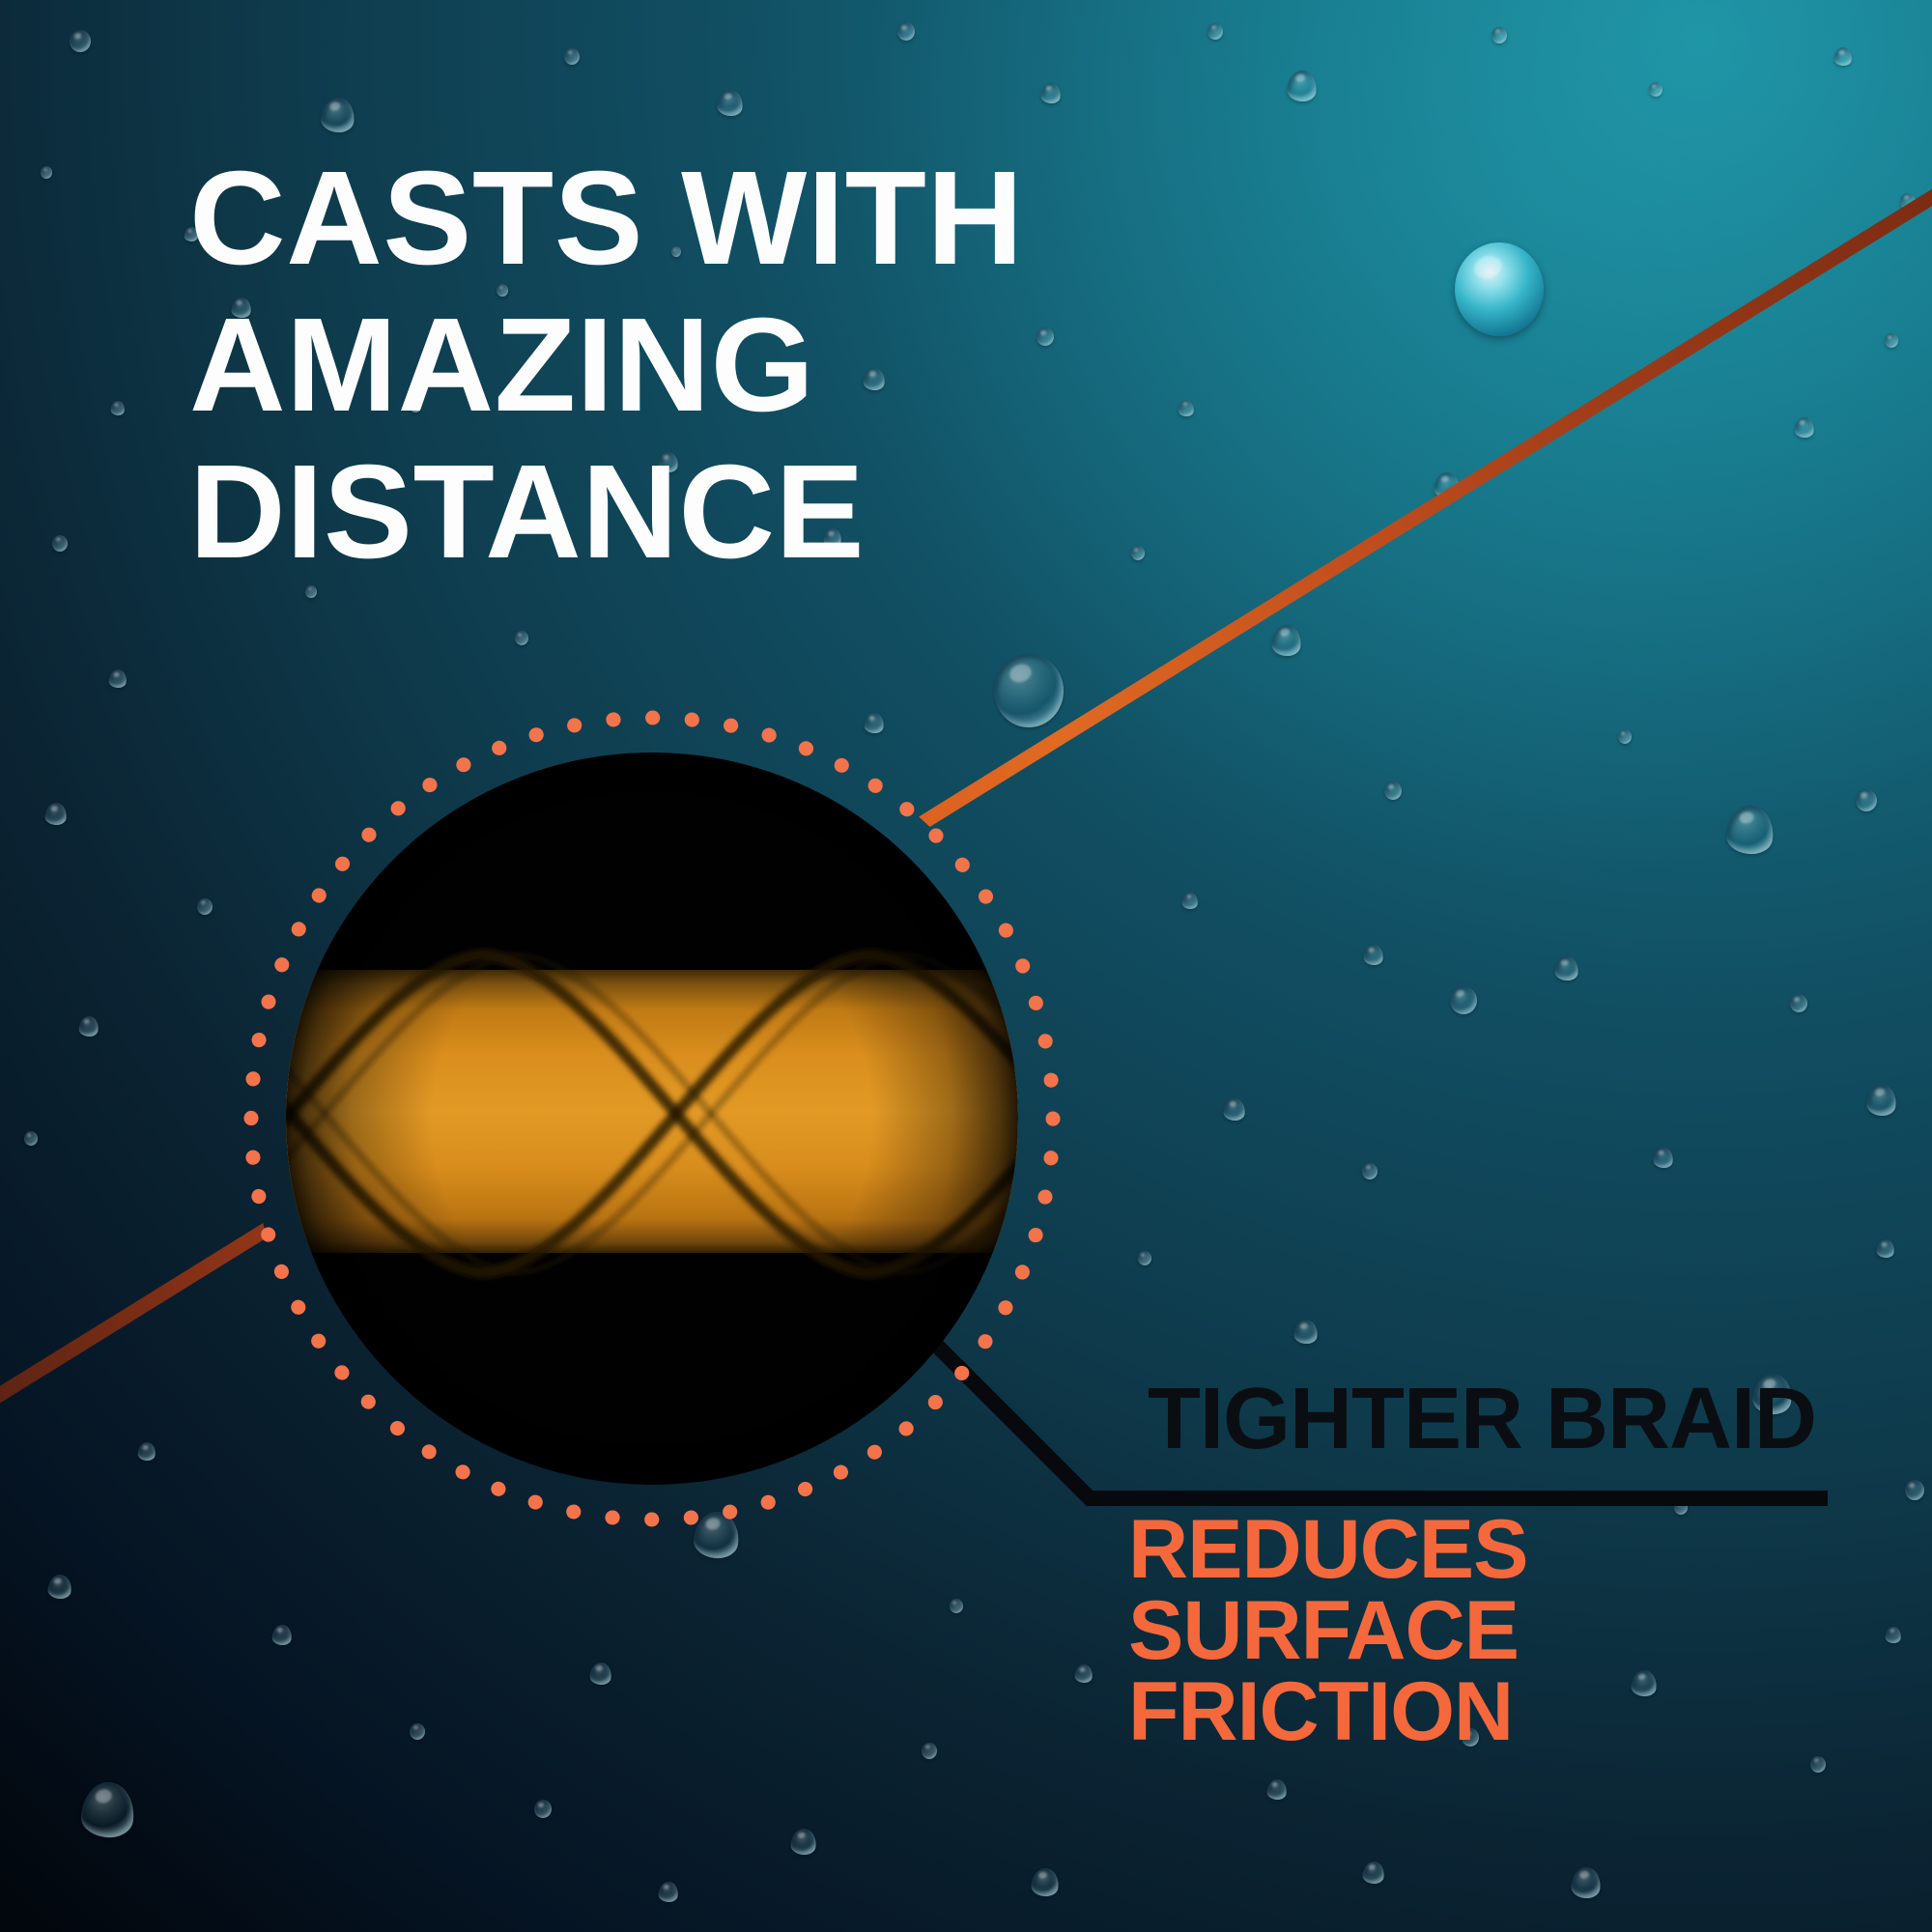 Image resolution: width=1932 pixels, height=1932 pixels. What do you see at coordinates (606, 365) in the screenshot?
I see `headline-text: CASTS WITH AMAZING DISTANCE` at bounding box center [606, 365].